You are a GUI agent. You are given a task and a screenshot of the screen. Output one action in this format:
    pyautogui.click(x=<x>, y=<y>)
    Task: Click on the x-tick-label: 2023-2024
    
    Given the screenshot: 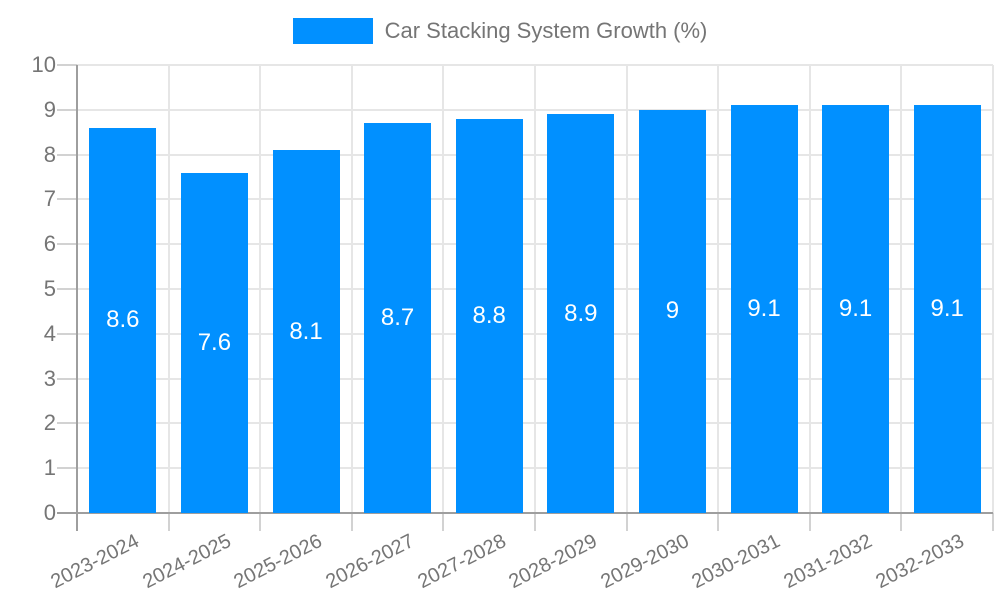 What is the action you would take?
    pyautogui.click(x=95, y=562)
    